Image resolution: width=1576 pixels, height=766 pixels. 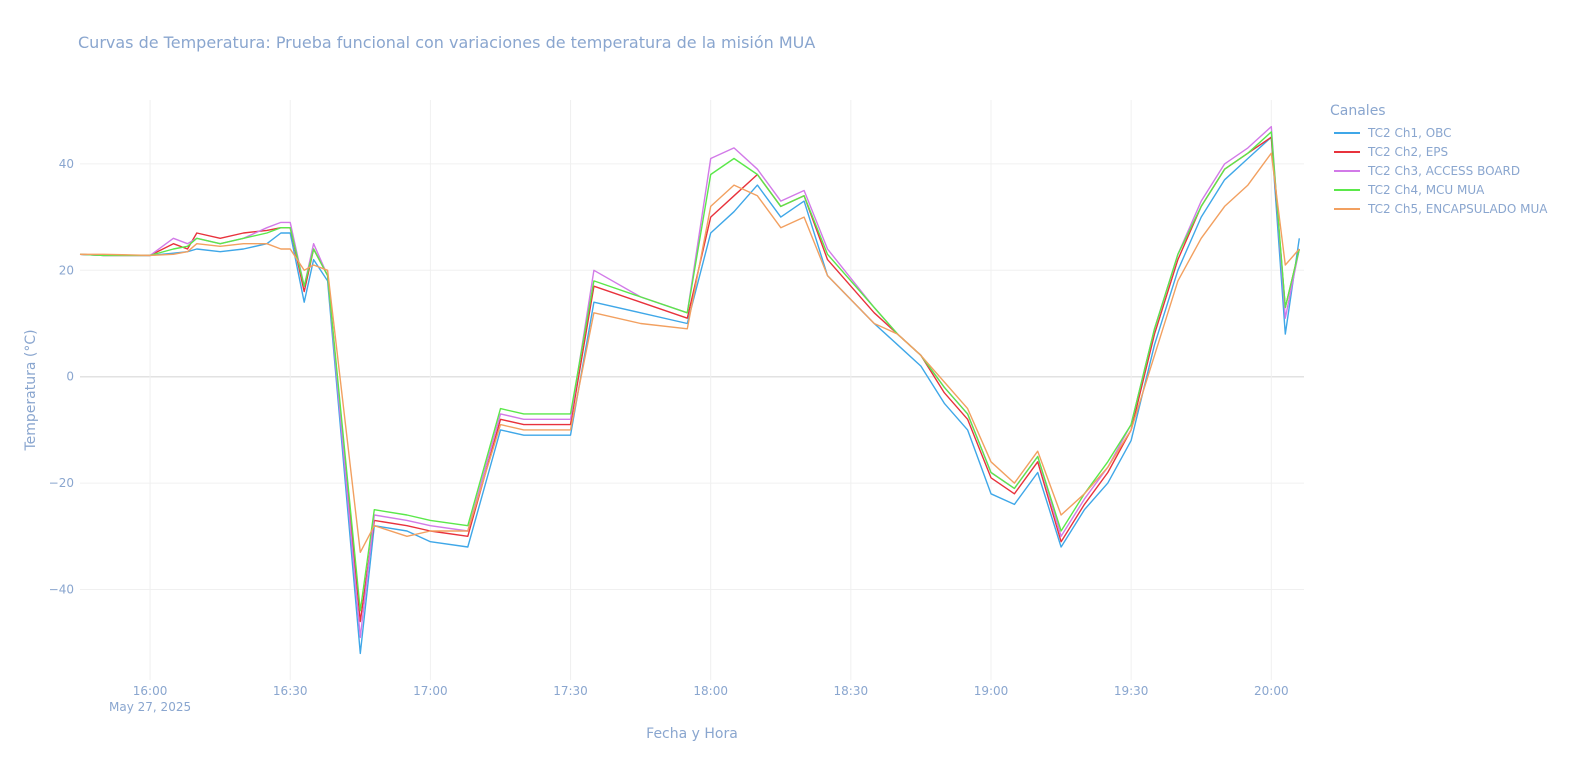 What do you see at coordinates (61, 483) in the screenshot?
I see `y-tick-label: −20` at bounding box center [61, 483].